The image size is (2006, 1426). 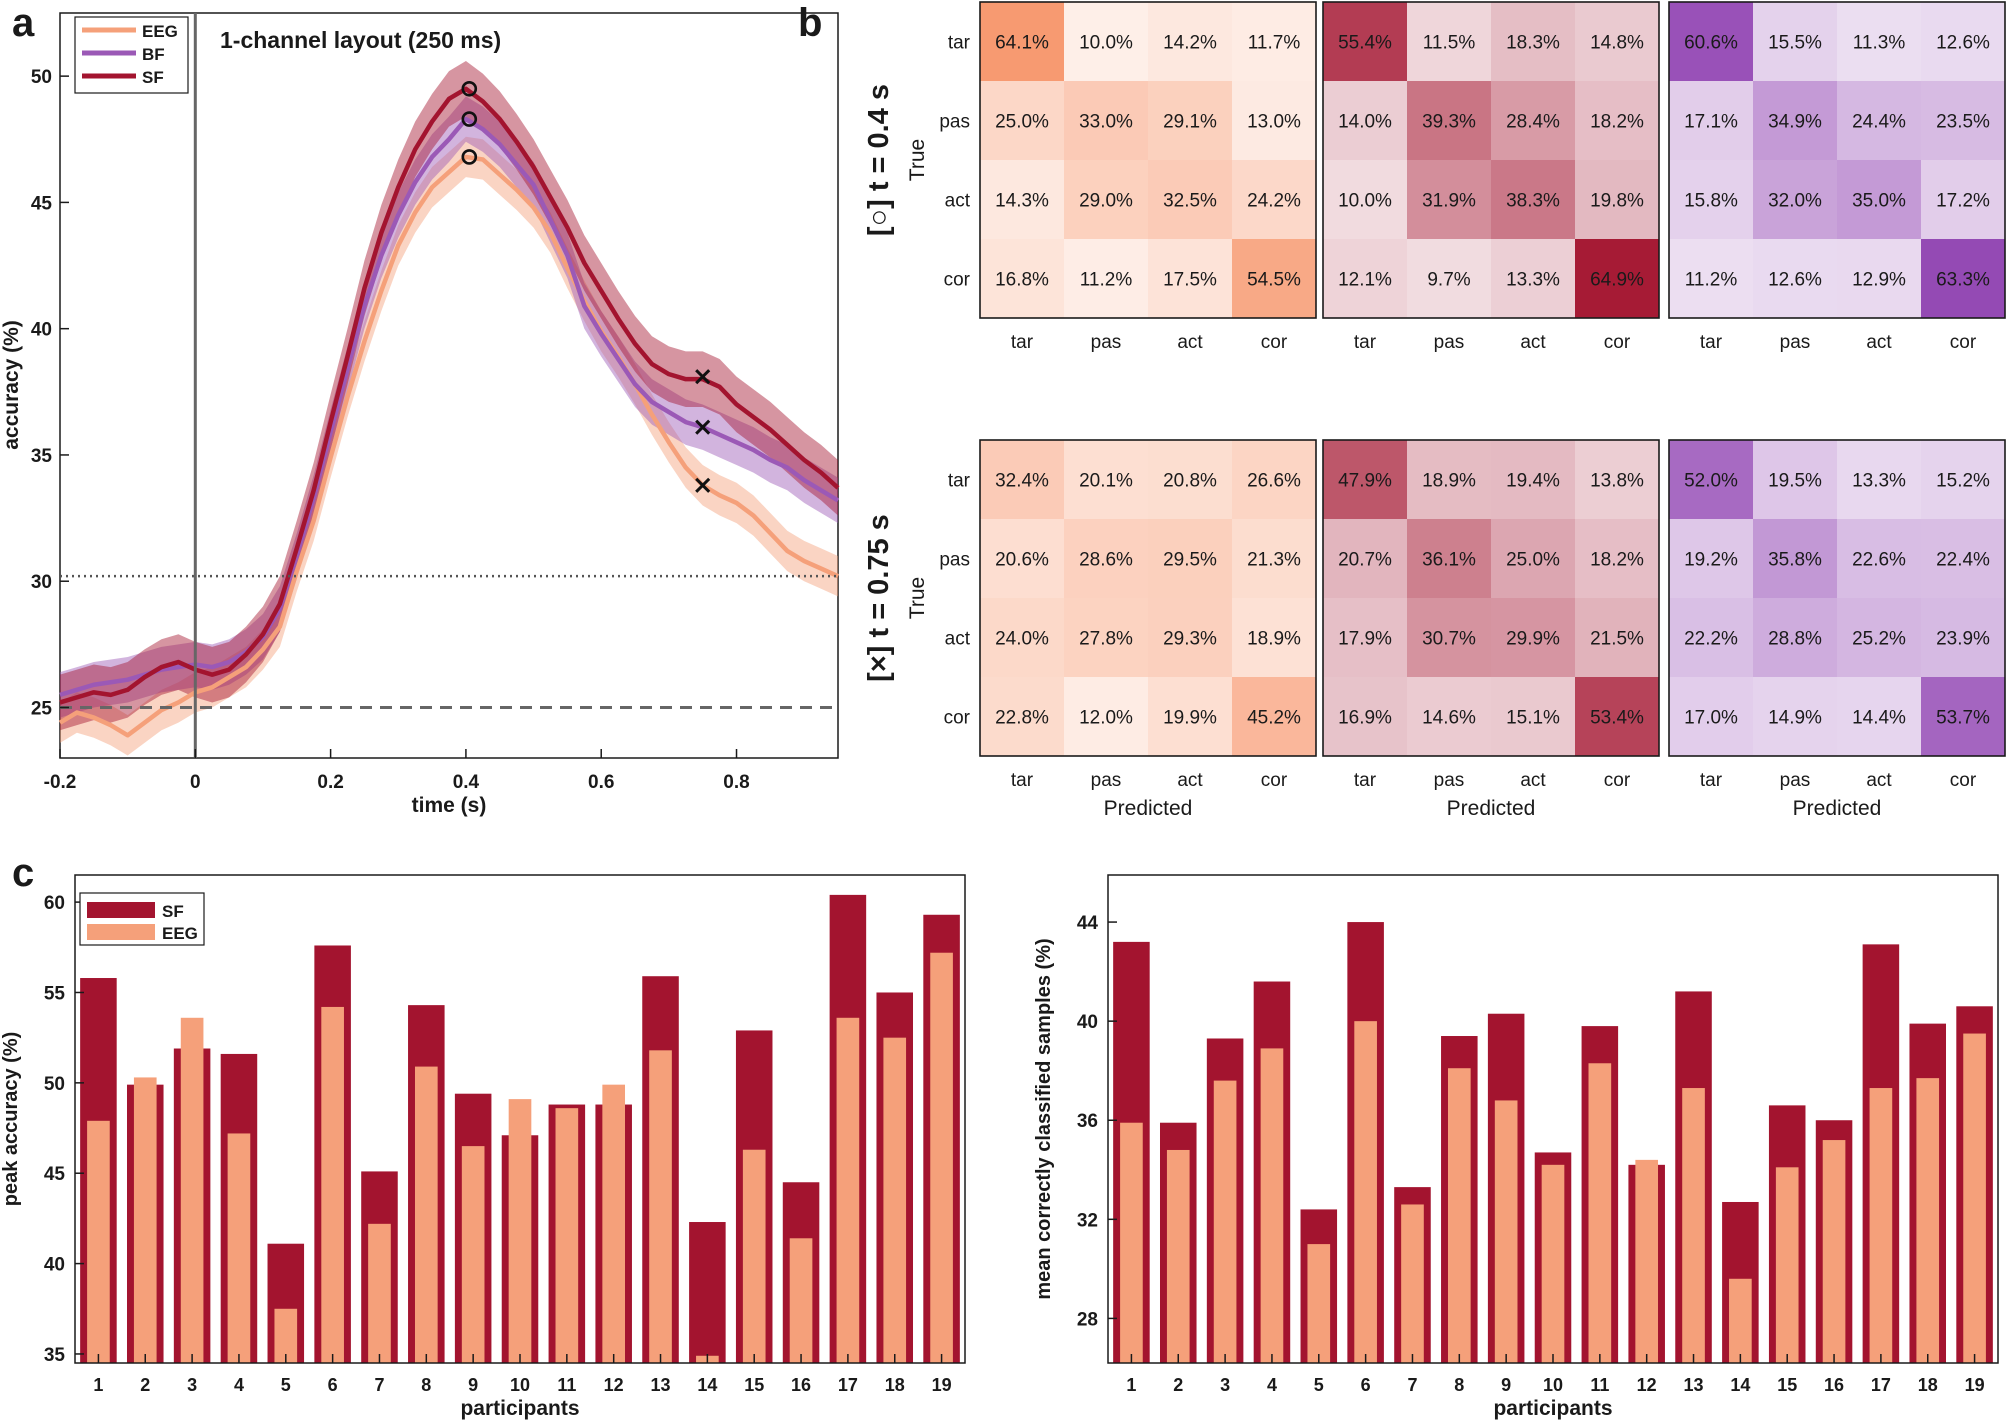 What do you see at coordinates (360, 40) in the screenshot?
I see `chart-title-a: 1-channel layout (250 ms)` at bounding box center [360, 40].